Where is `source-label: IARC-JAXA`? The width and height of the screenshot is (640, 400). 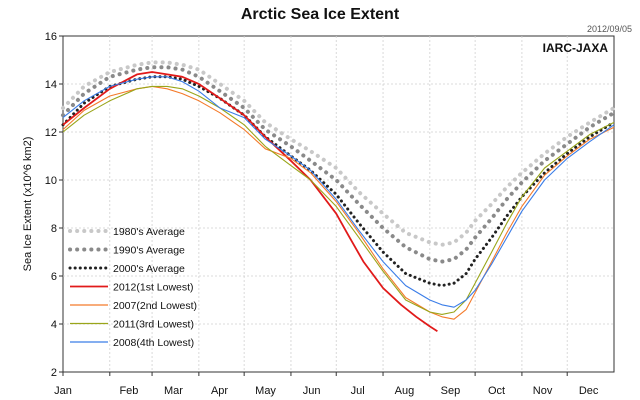 source-label: IARC-JAXA is located at coordinates (576, 48).